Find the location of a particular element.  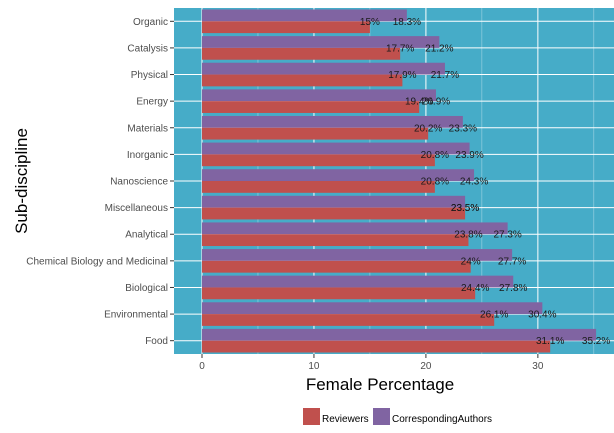

data-label-reviewers: 26.1% is located at coordinates (494, 315).